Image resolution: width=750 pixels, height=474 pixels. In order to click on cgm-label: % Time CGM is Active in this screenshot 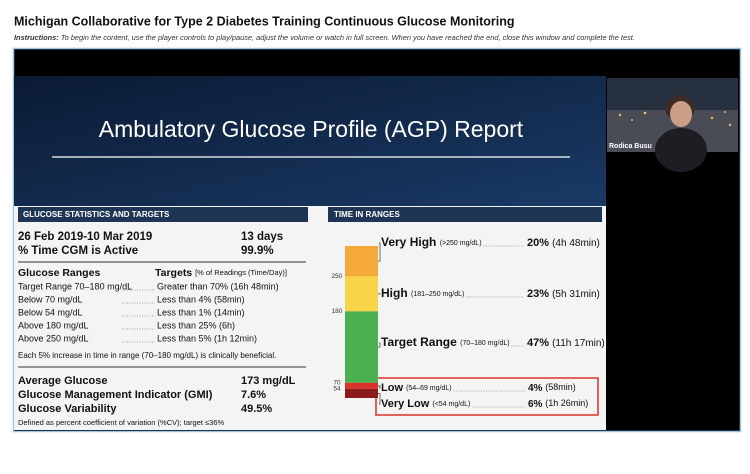, I will do `click(78, 251)`.